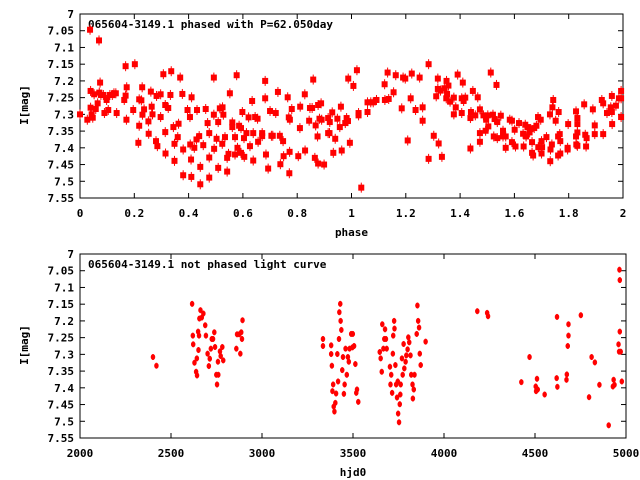  I want to click on x-tick-label: 5000, so click(626, 453).